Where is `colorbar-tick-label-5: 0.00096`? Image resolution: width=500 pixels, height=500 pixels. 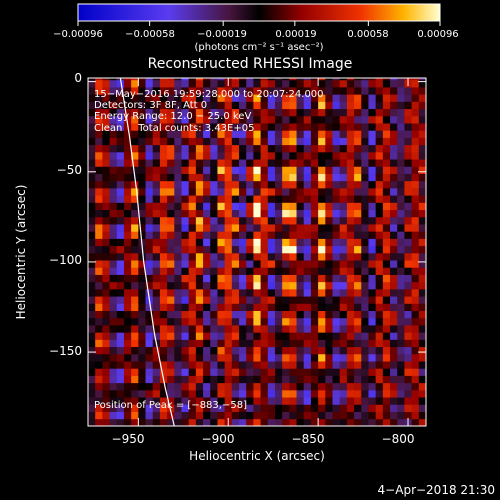 colorbar-tick-label-5: 0.00096 is located at coordinates (437, 34).